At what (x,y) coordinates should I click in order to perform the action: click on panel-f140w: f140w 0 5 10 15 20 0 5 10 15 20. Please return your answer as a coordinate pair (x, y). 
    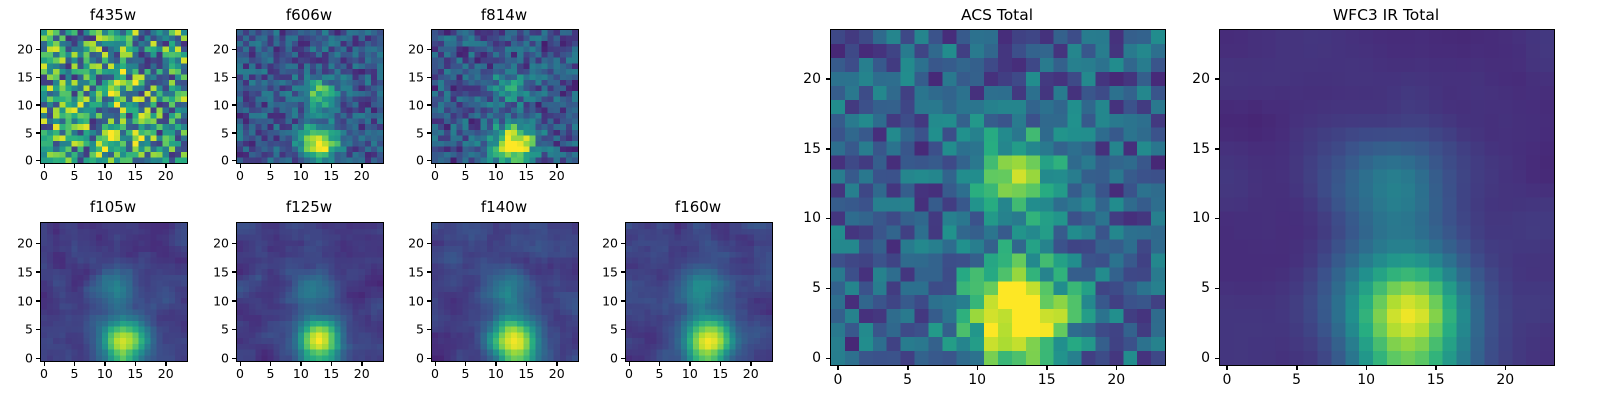
    Looking at the image, I should click on (493, 296).